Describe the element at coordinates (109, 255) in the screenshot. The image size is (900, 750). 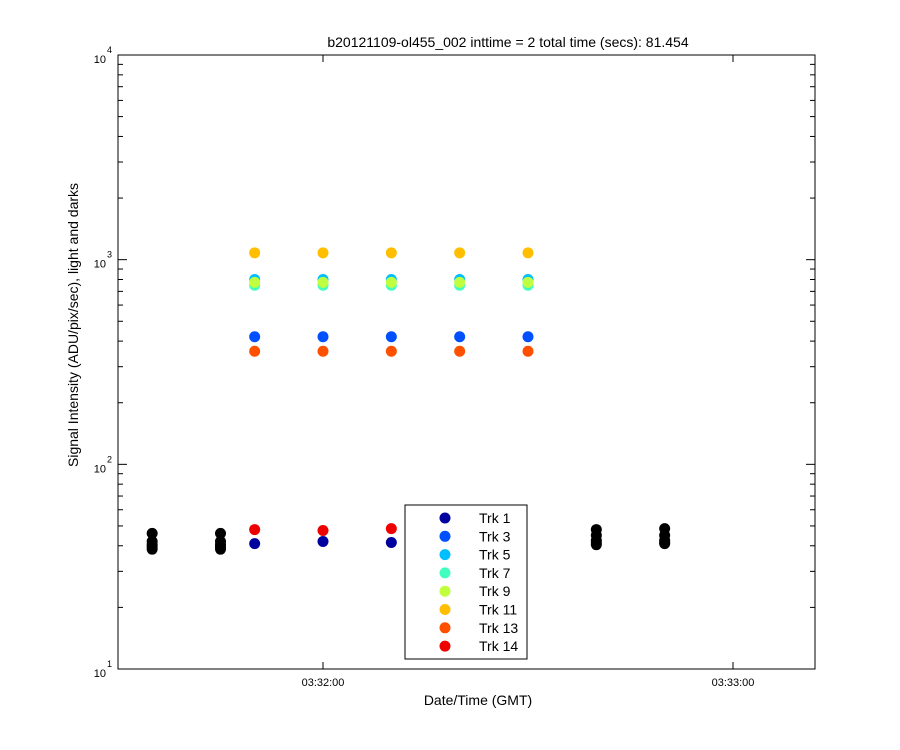
I see `y-tick-exponent: 3` at that location.